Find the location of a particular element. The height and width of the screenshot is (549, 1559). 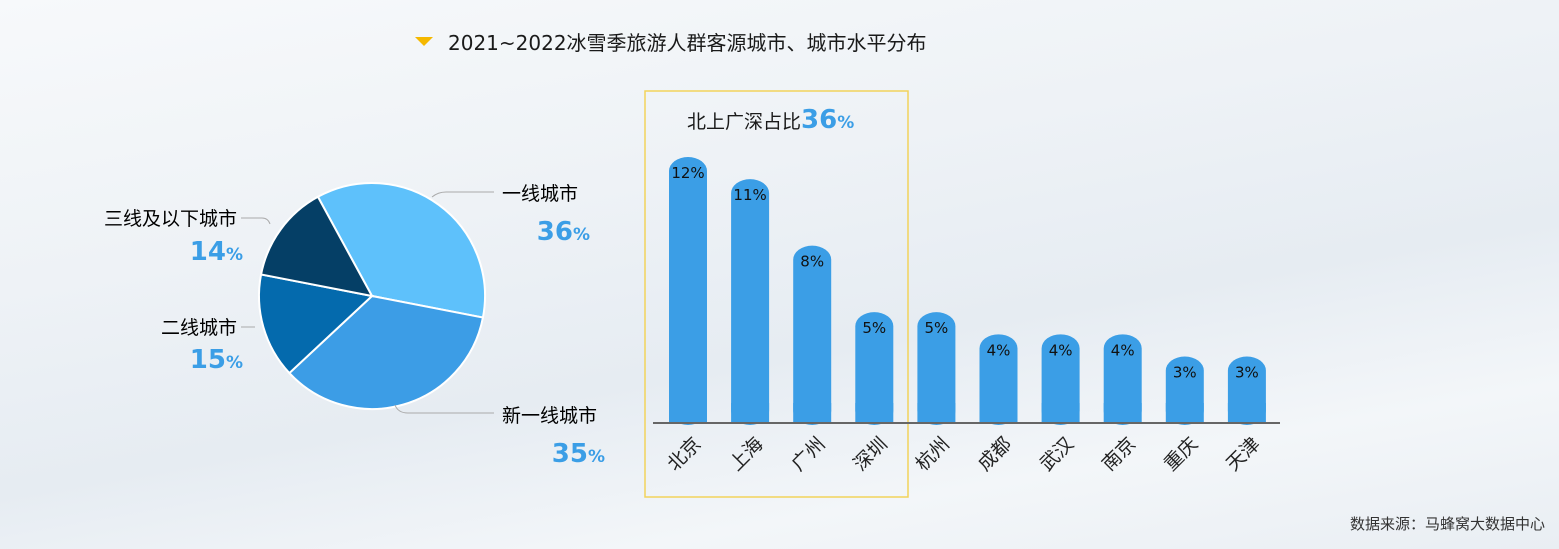

pie-chart is located at coordinates (372, 296).